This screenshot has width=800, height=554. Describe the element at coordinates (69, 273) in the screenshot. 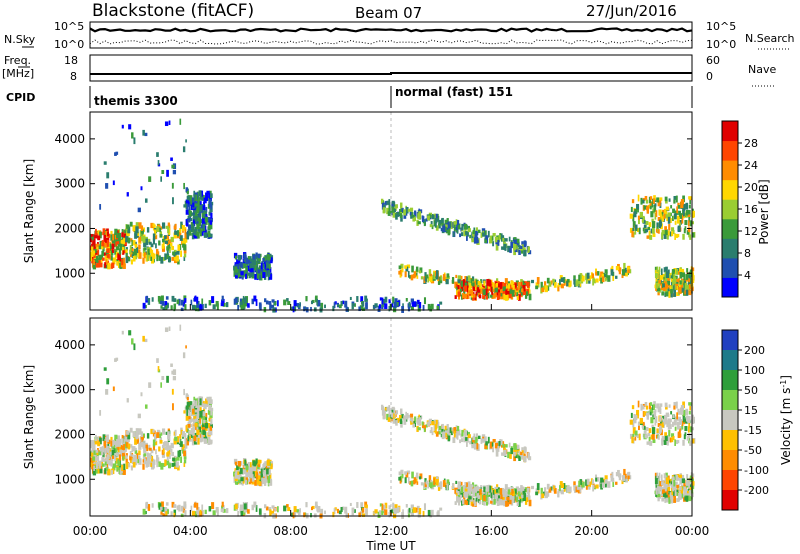

I see `ytick-label: 1000` at that location.